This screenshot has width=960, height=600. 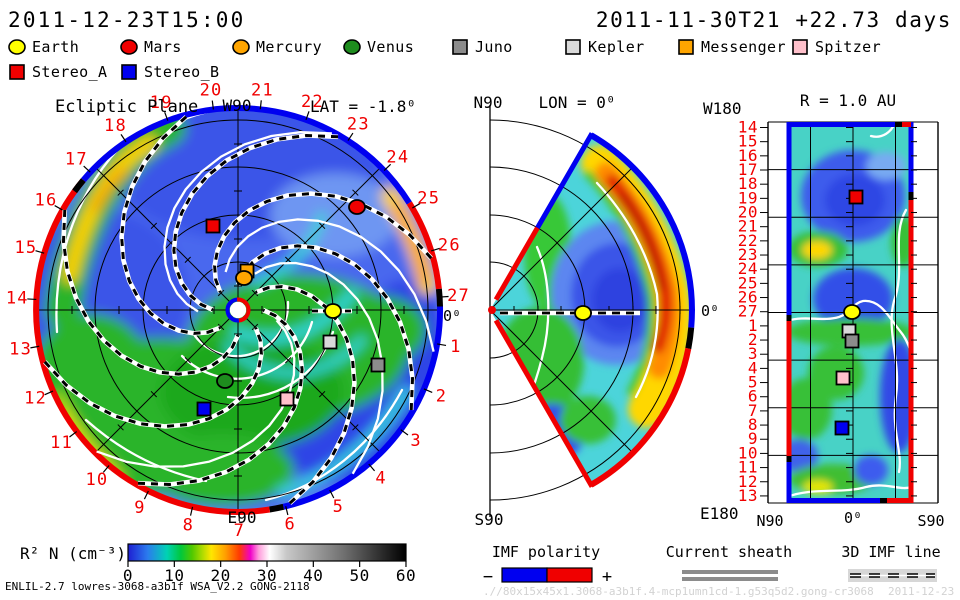 I want to click on current-sheath-swatch-bottom, so click(x=730, y=579).